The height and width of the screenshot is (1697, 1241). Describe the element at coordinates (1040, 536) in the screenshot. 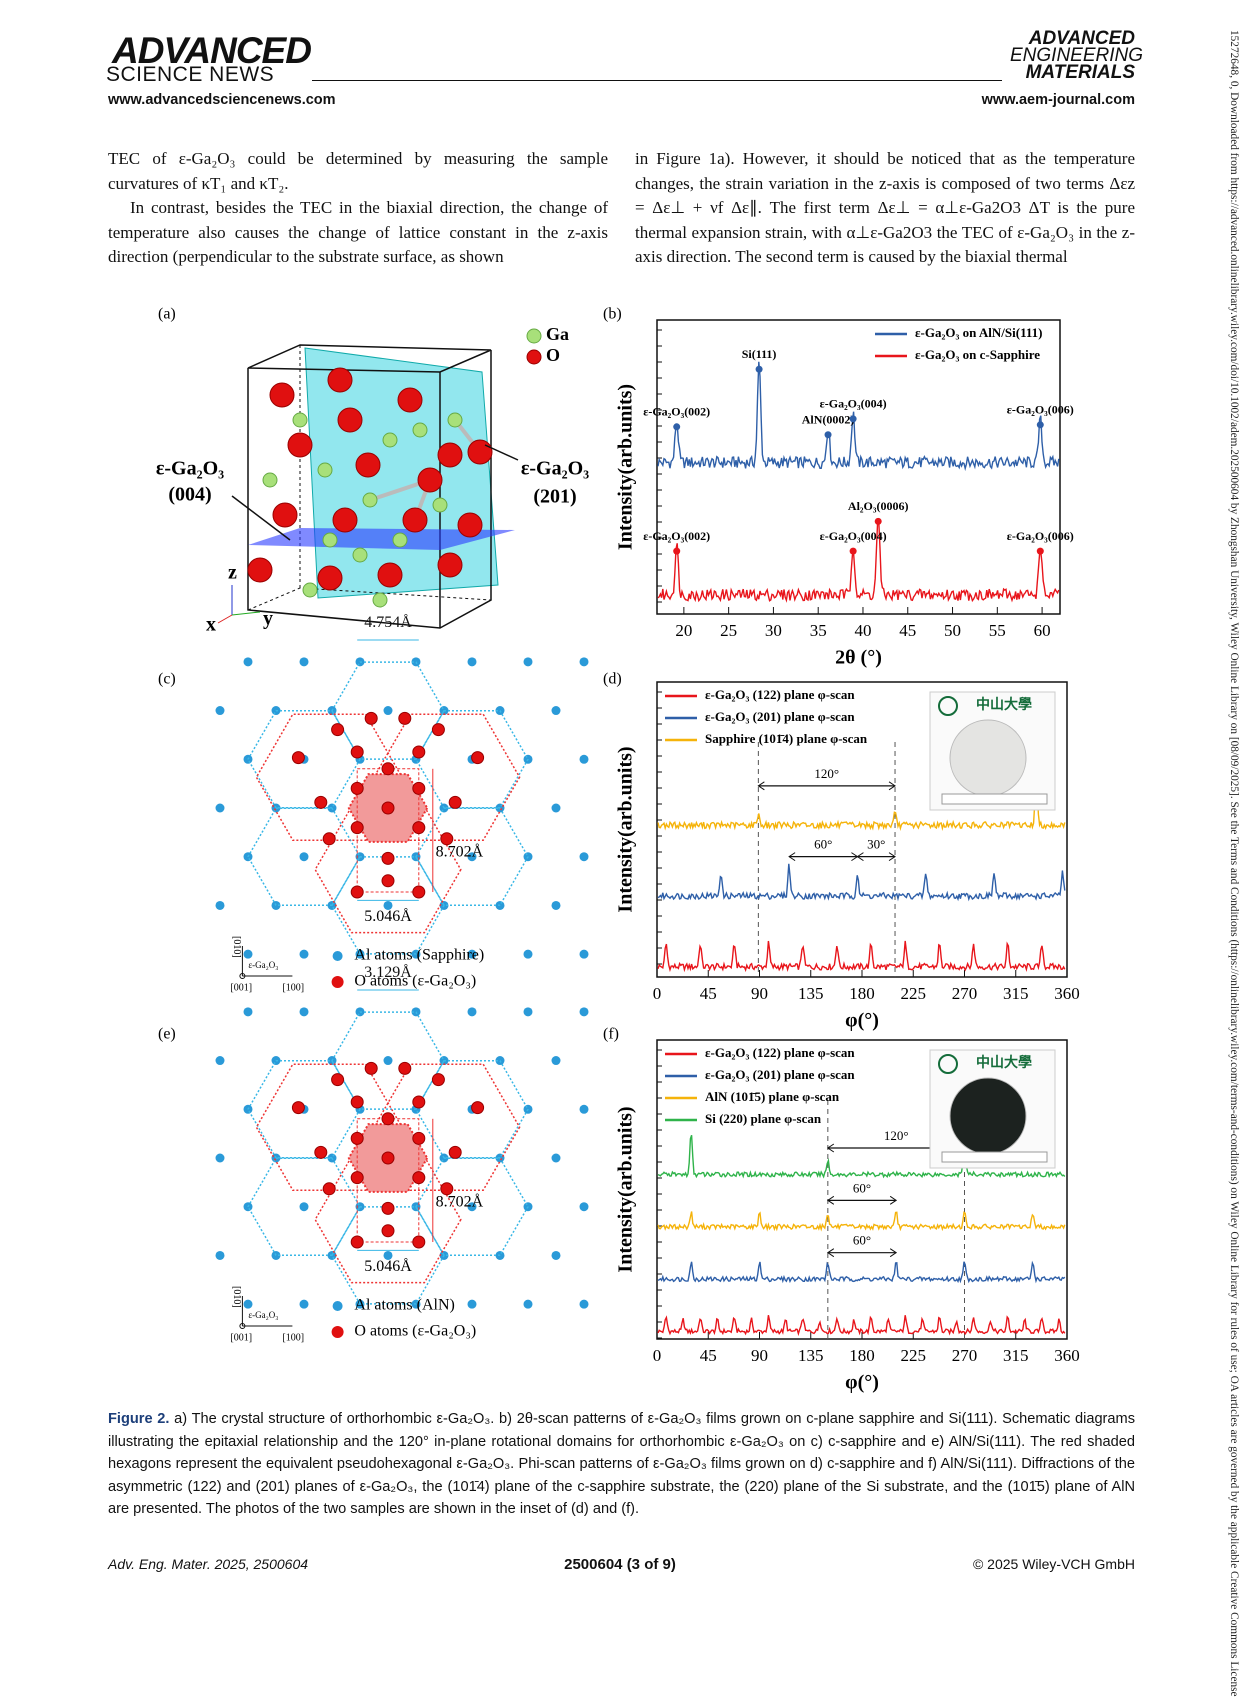

I see `peak-label: ε-Ga₂O₃(006)` at that location.